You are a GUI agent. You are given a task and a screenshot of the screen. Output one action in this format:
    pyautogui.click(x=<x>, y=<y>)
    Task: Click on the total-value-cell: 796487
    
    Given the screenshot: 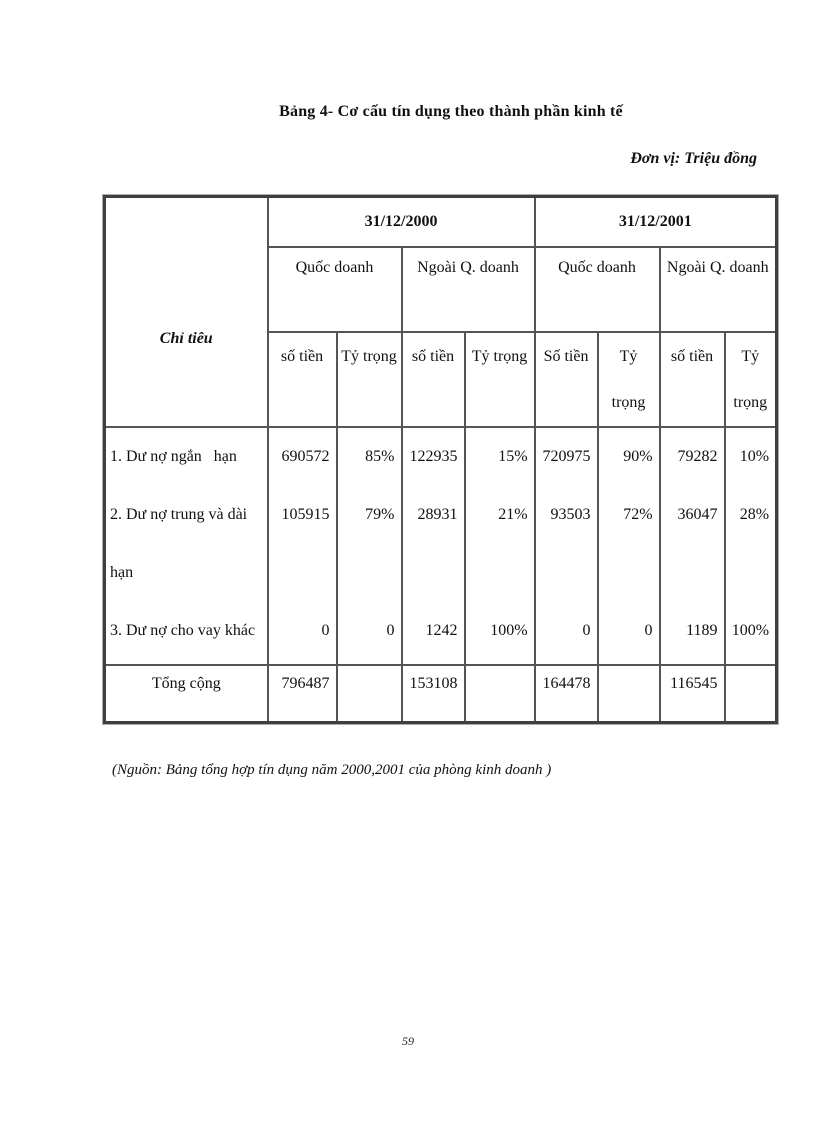 What is the action you would take?
    pyautogui.click(x=302, y=693)
    